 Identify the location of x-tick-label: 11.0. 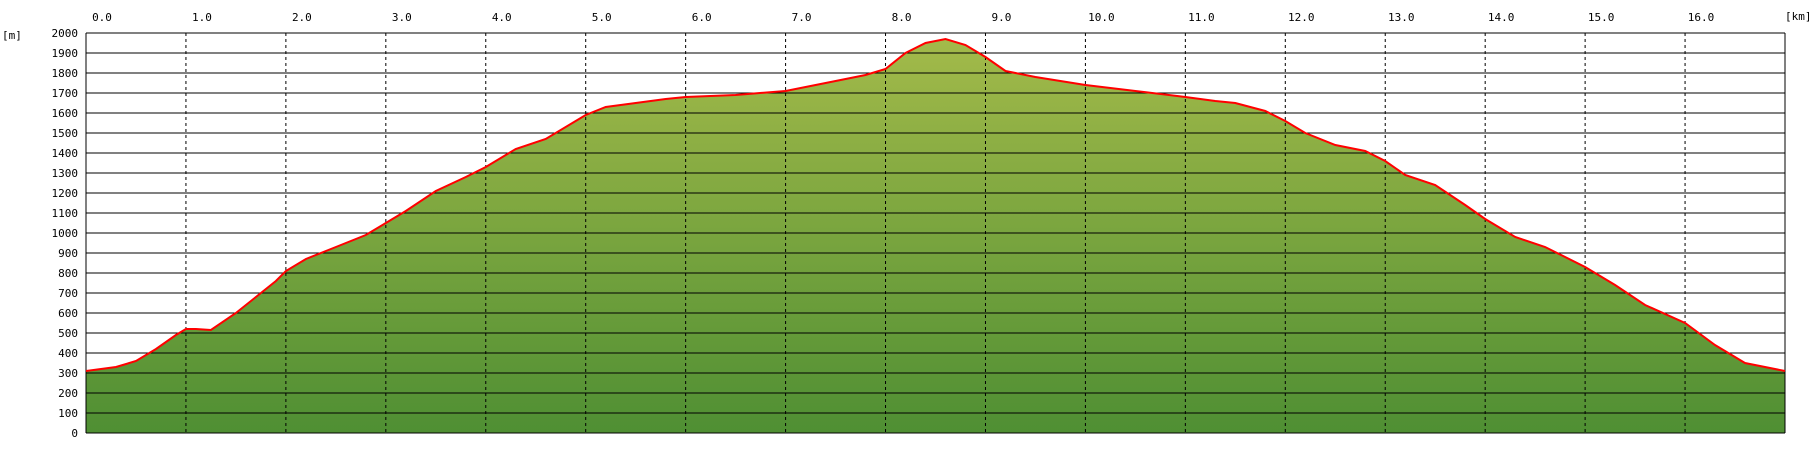
(1201, 17).